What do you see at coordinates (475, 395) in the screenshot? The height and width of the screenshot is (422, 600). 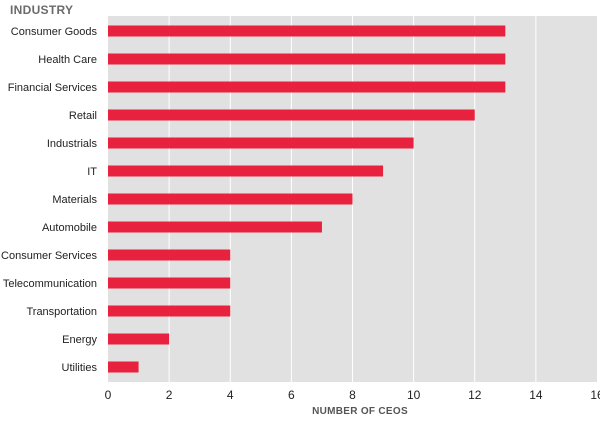 I see `x-tick-label: 12` at bounding box center [475, 395].